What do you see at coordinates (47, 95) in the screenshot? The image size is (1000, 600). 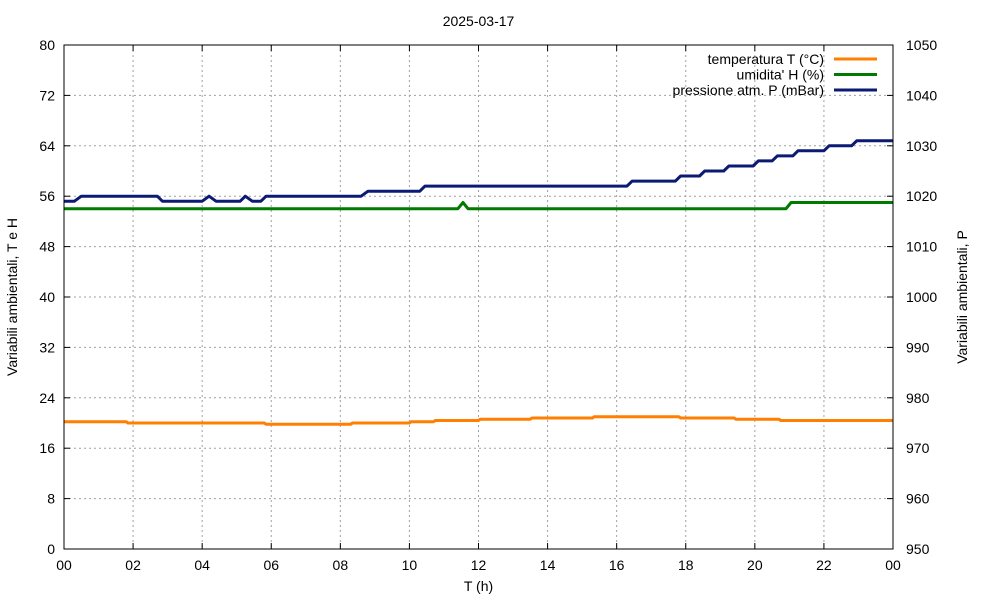 I see `y-left-tick-label: 72` at bounding box center [47, 95].